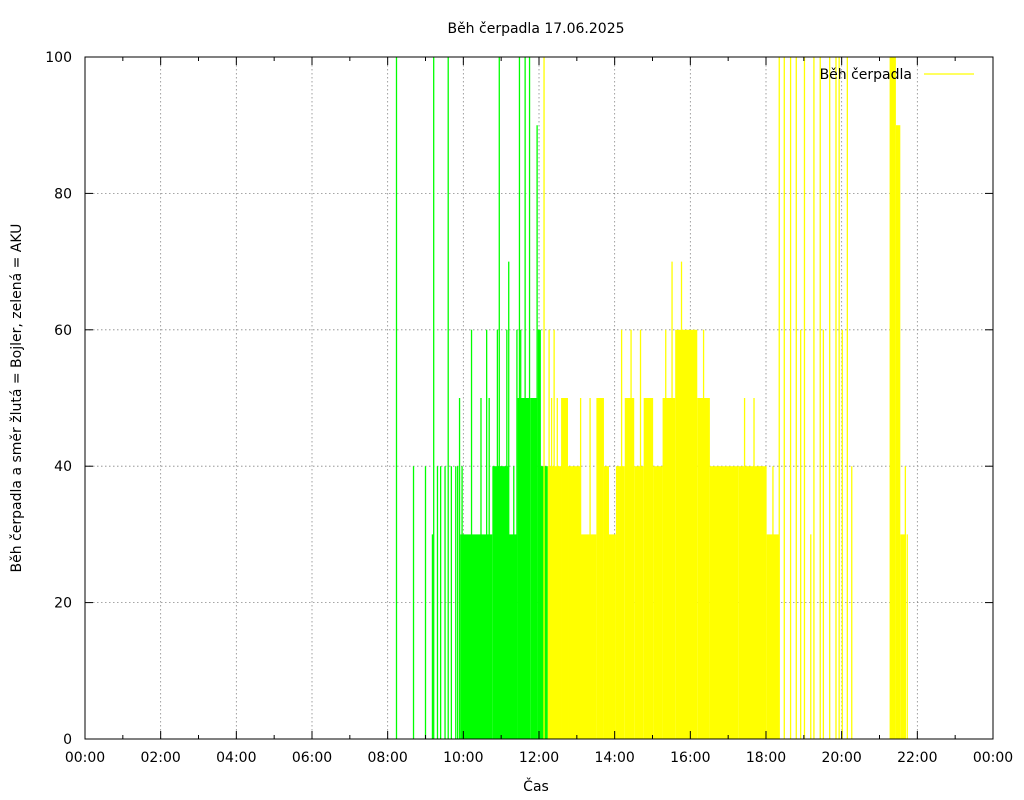  I want to click on series-aku, so click(471, 398).